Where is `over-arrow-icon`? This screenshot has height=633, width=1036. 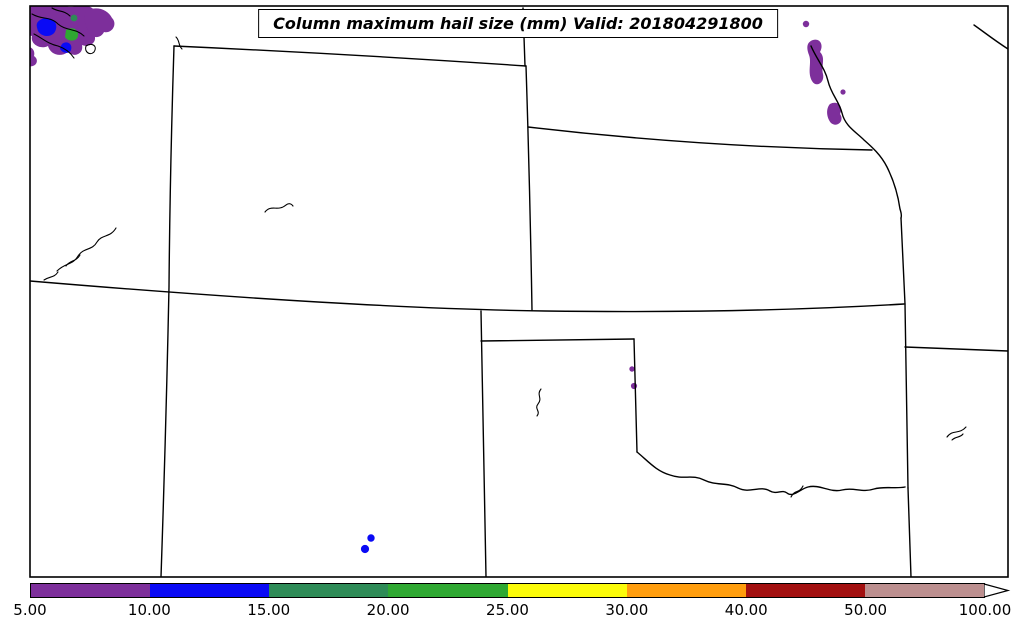 over-arrow-icon is located at coordinates (997, 590).